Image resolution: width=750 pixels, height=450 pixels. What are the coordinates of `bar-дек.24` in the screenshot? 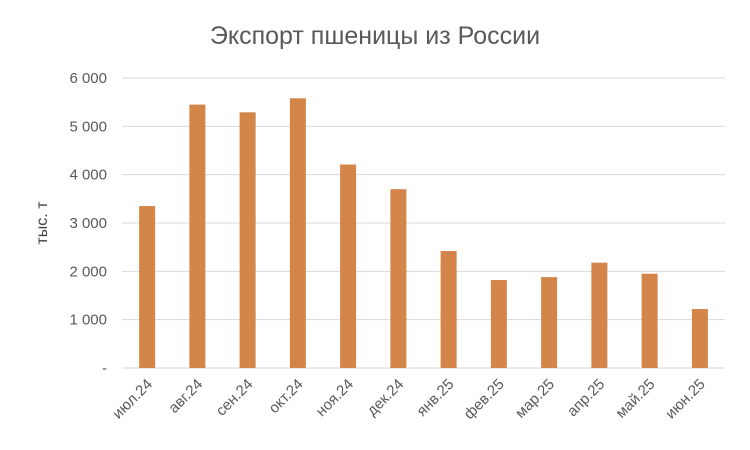 It's located at (398, 278).